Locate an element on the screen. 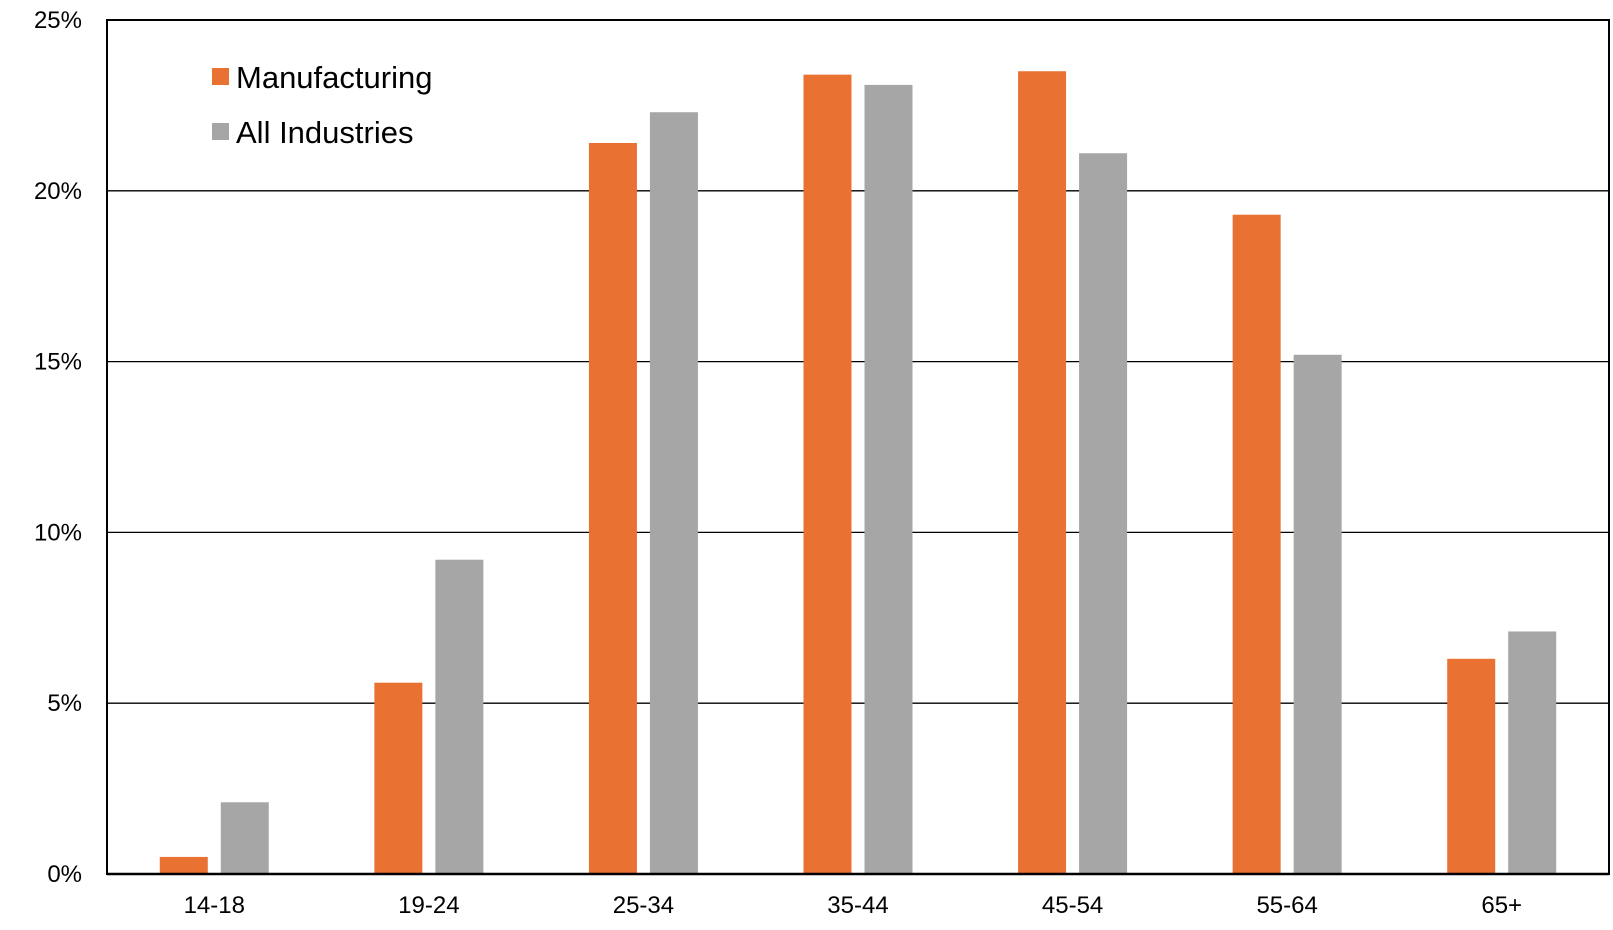 This screenshot has width=1613, height=930. x-tick-label: 55-64 is located at coordinates (1286, 905).